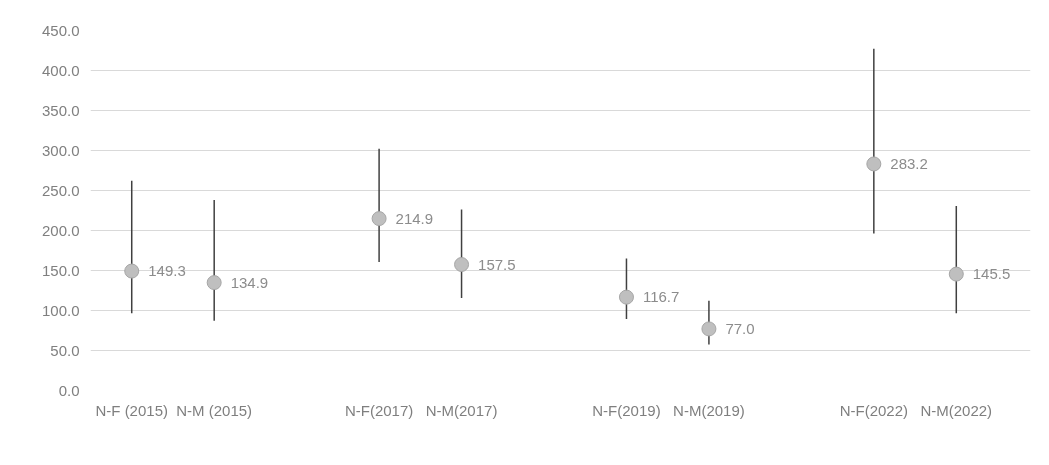 This screenshot has height=465, width=1049. I want to click on x-tick-label: N-M(2019), so click(709, 410).